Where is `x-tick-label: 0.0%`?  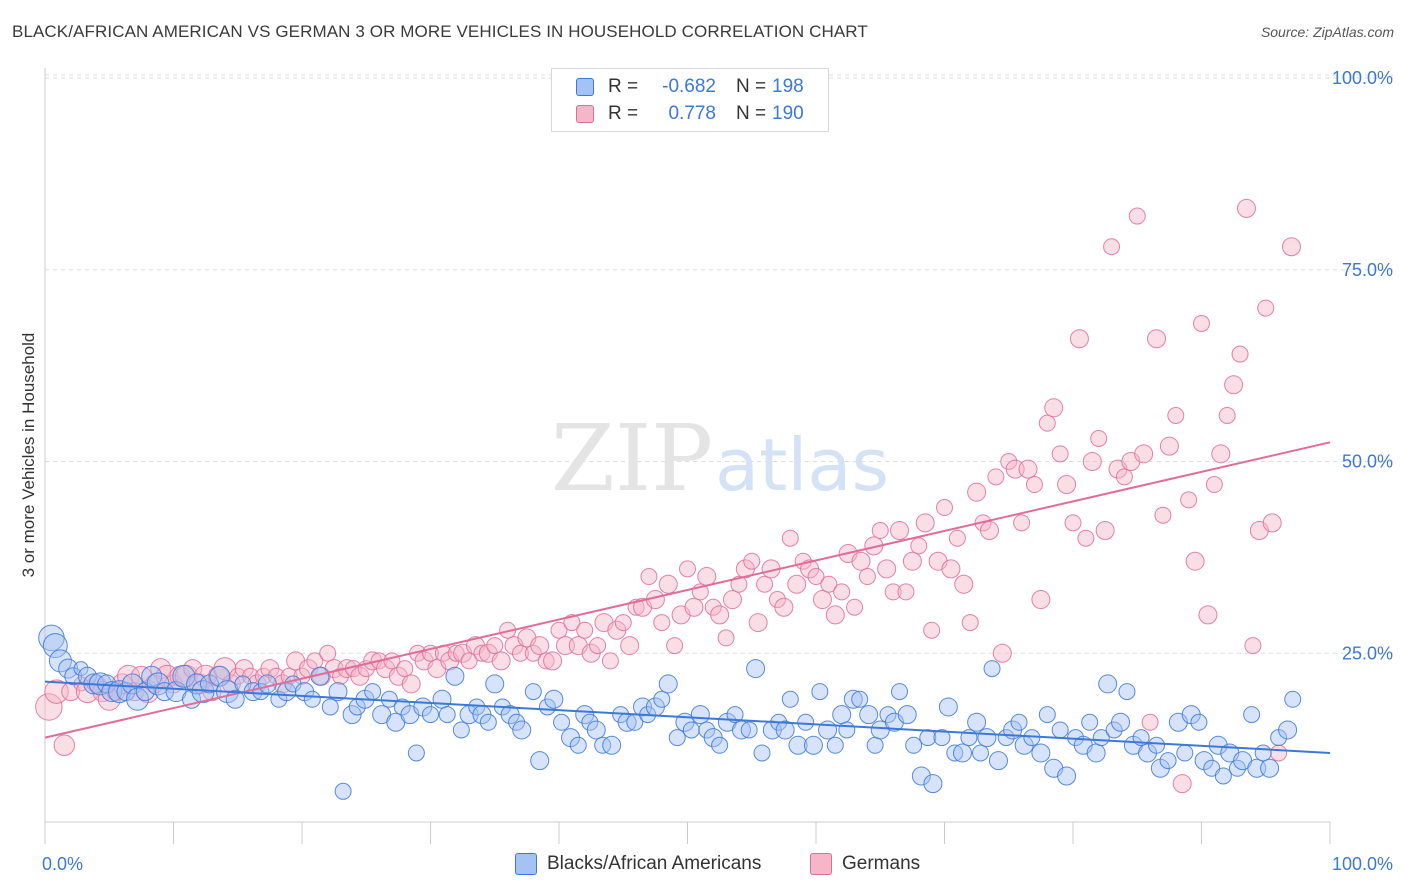
x-tick-label: 0.0% is located at coordinates (62, 864).